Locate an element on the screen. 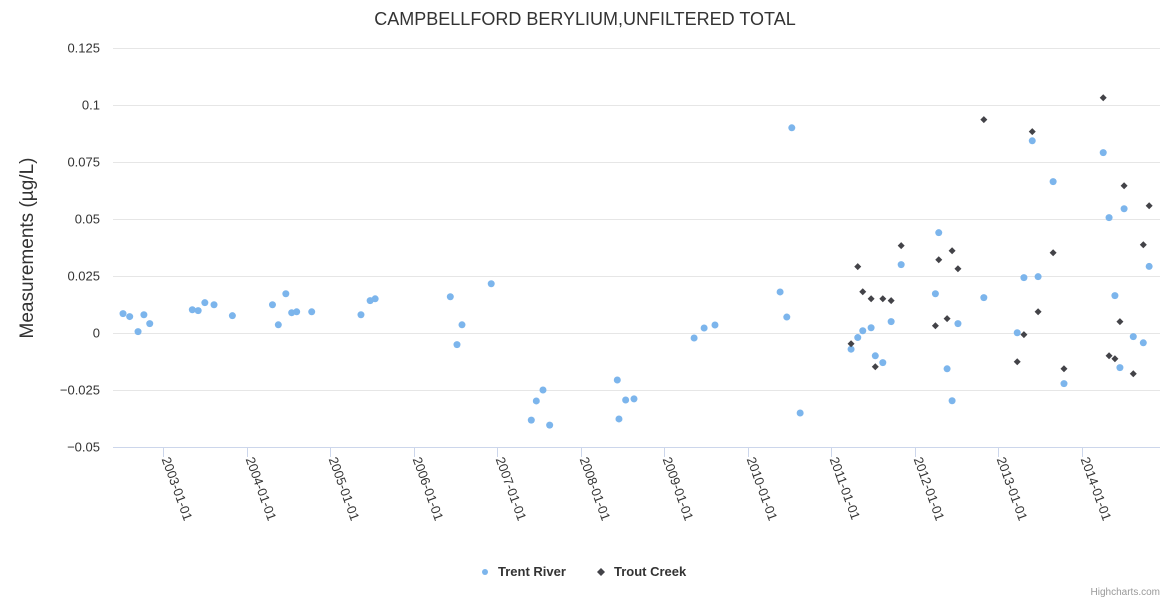  x-tick-label: 2003-01-01 is located at coordinates (177, 489).